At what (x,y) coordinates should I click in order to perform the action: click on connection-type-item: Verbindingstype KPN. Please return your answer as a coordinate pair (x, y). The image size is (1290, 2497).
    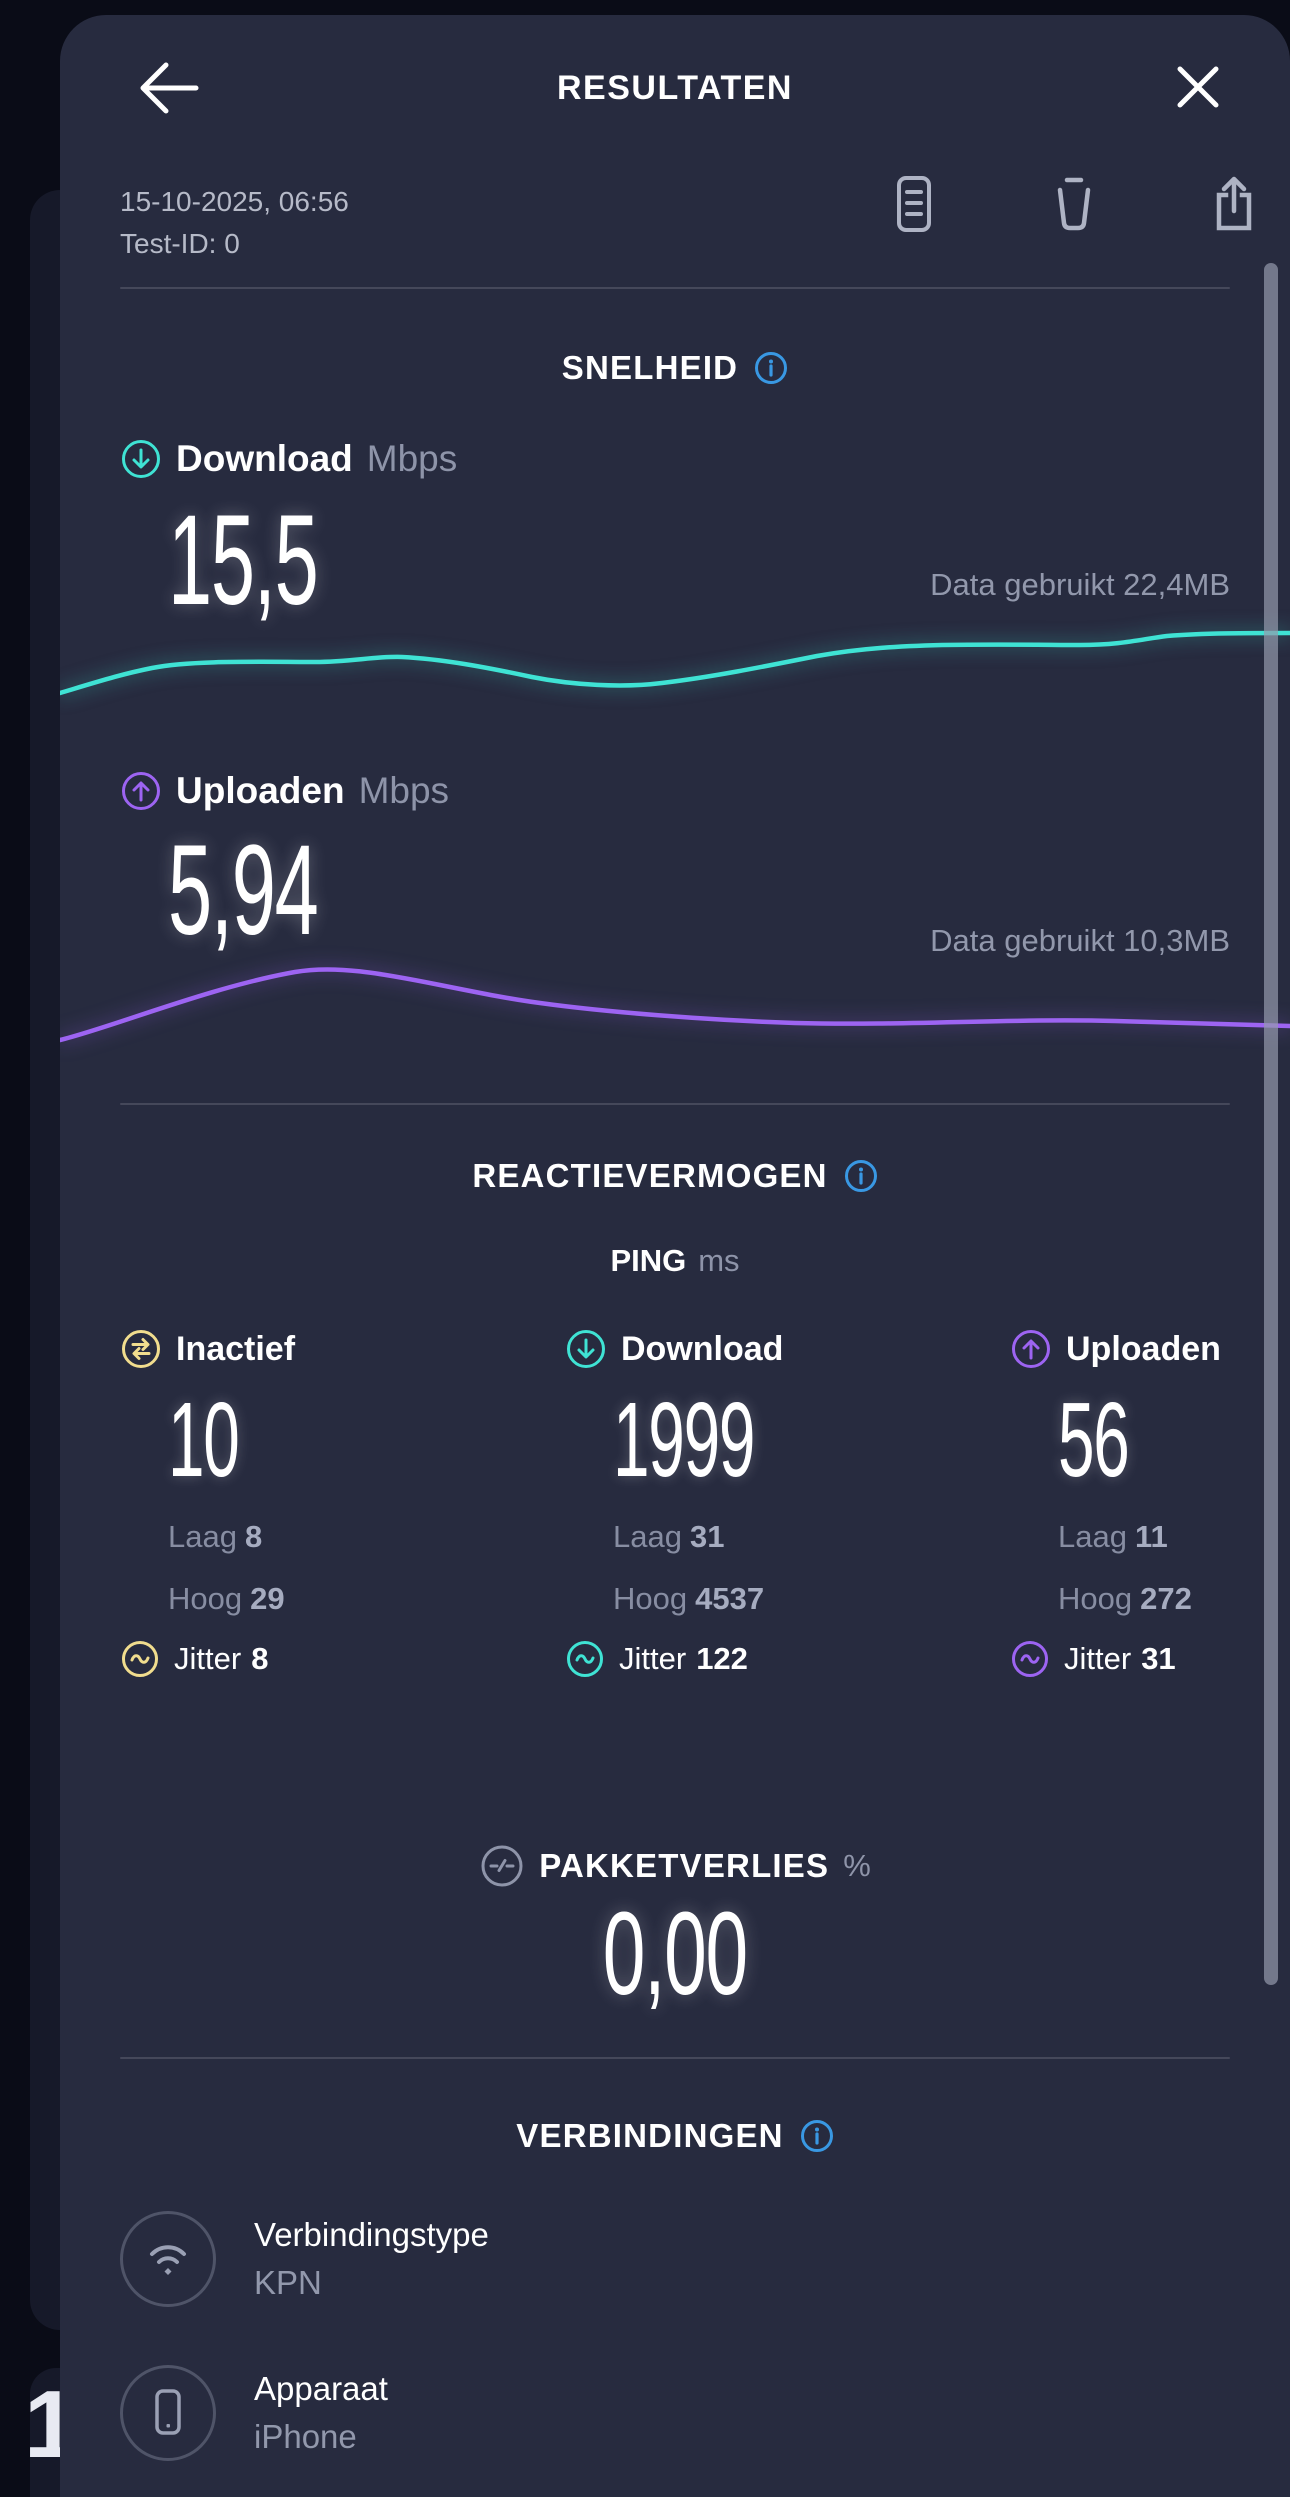
    Looking at the image, I should click on (304, 2259).